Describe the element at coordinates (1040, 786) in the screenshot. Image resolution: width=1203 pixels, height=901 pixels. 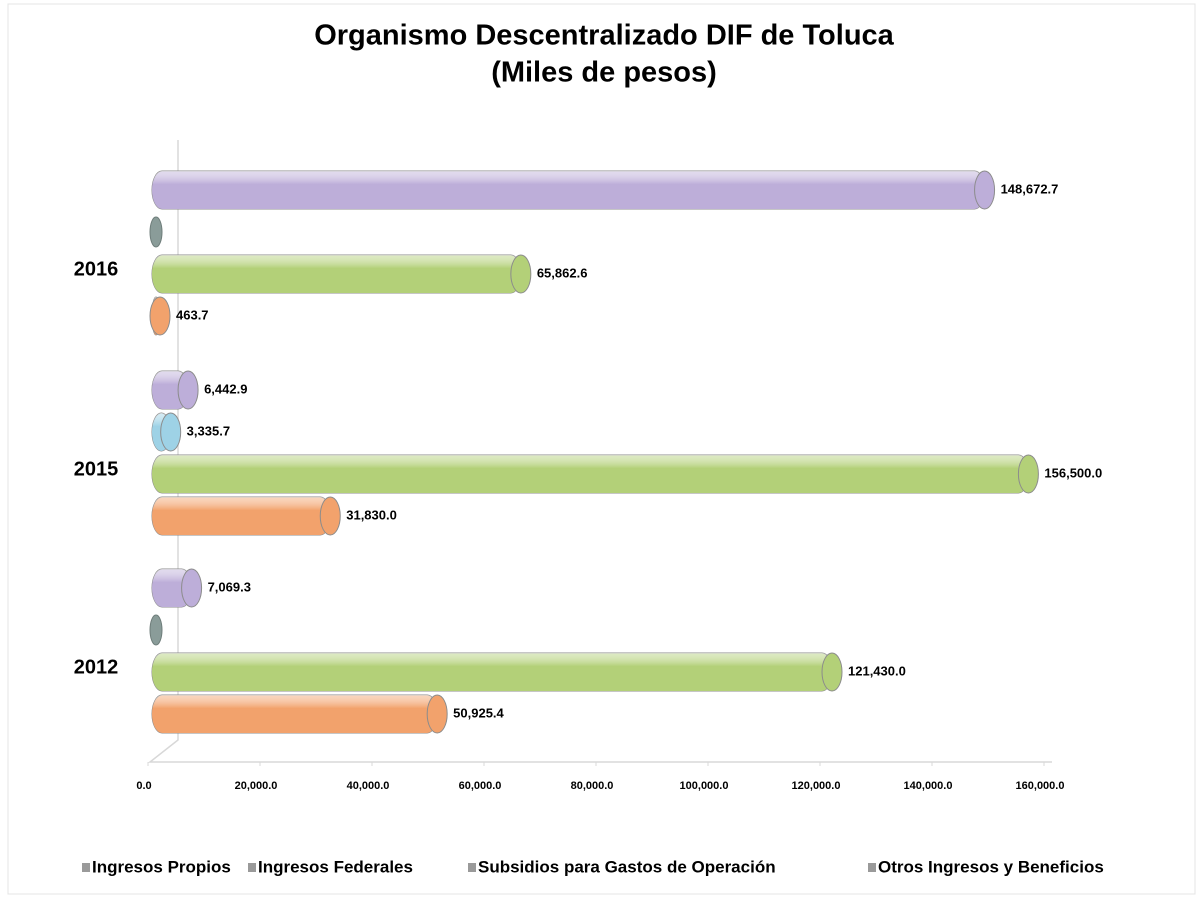
I see `x-tick-label: 160,000.0` at that location.